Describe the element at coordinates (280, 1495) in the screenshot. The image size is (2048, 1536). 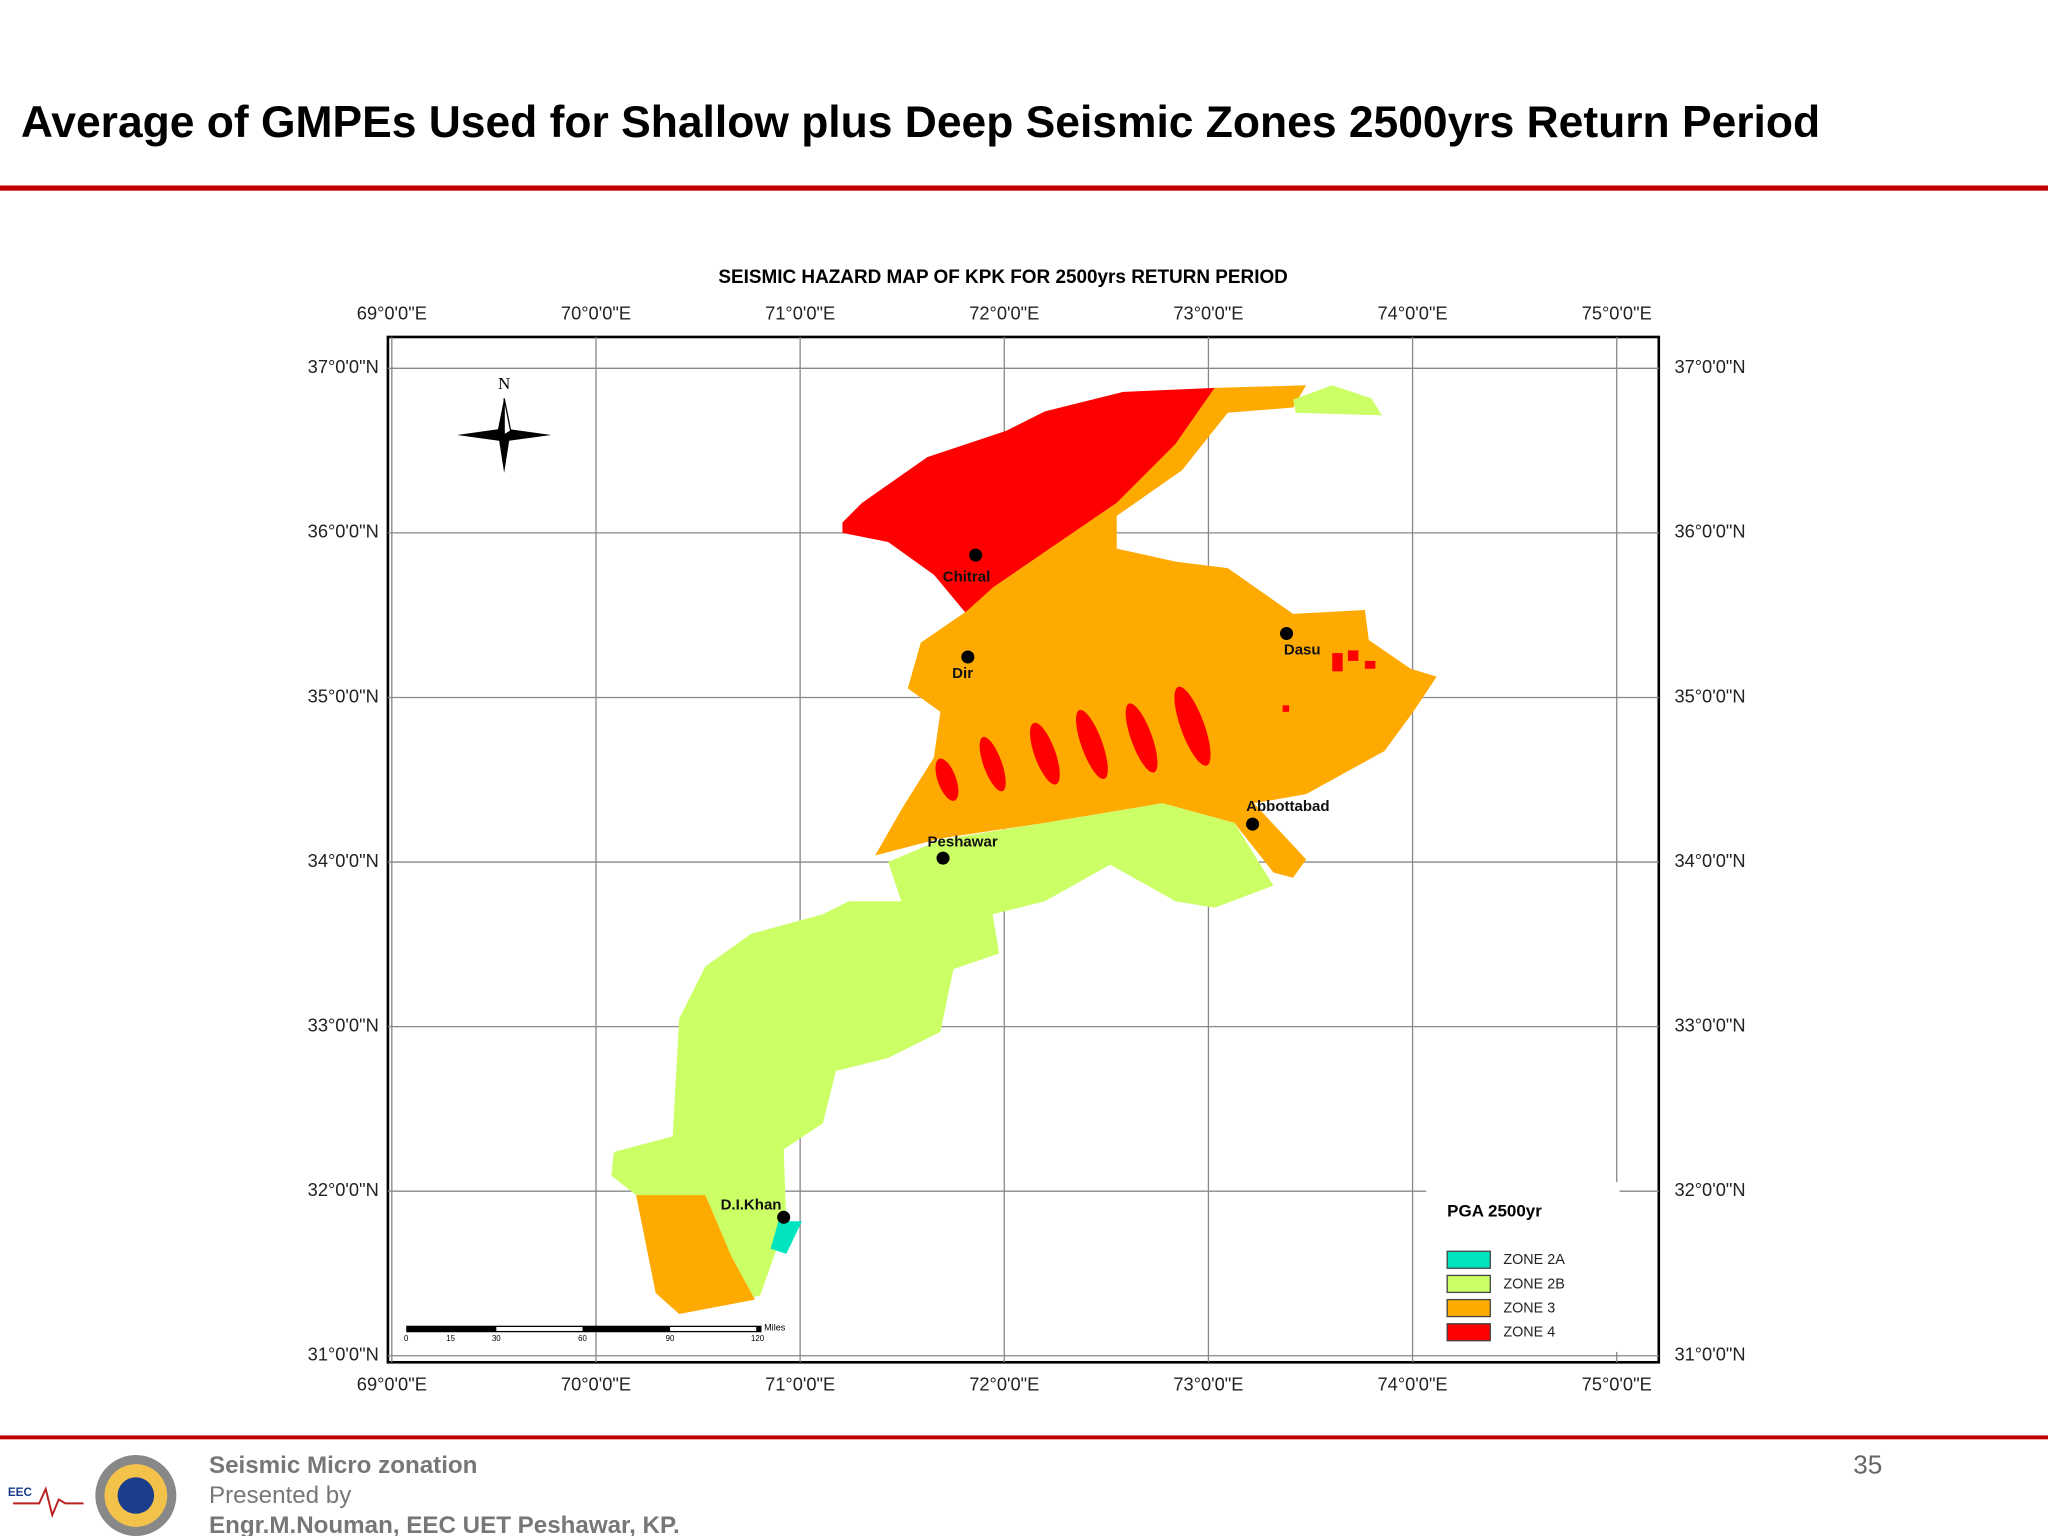
I see `footer-line: Presented by` at that location.